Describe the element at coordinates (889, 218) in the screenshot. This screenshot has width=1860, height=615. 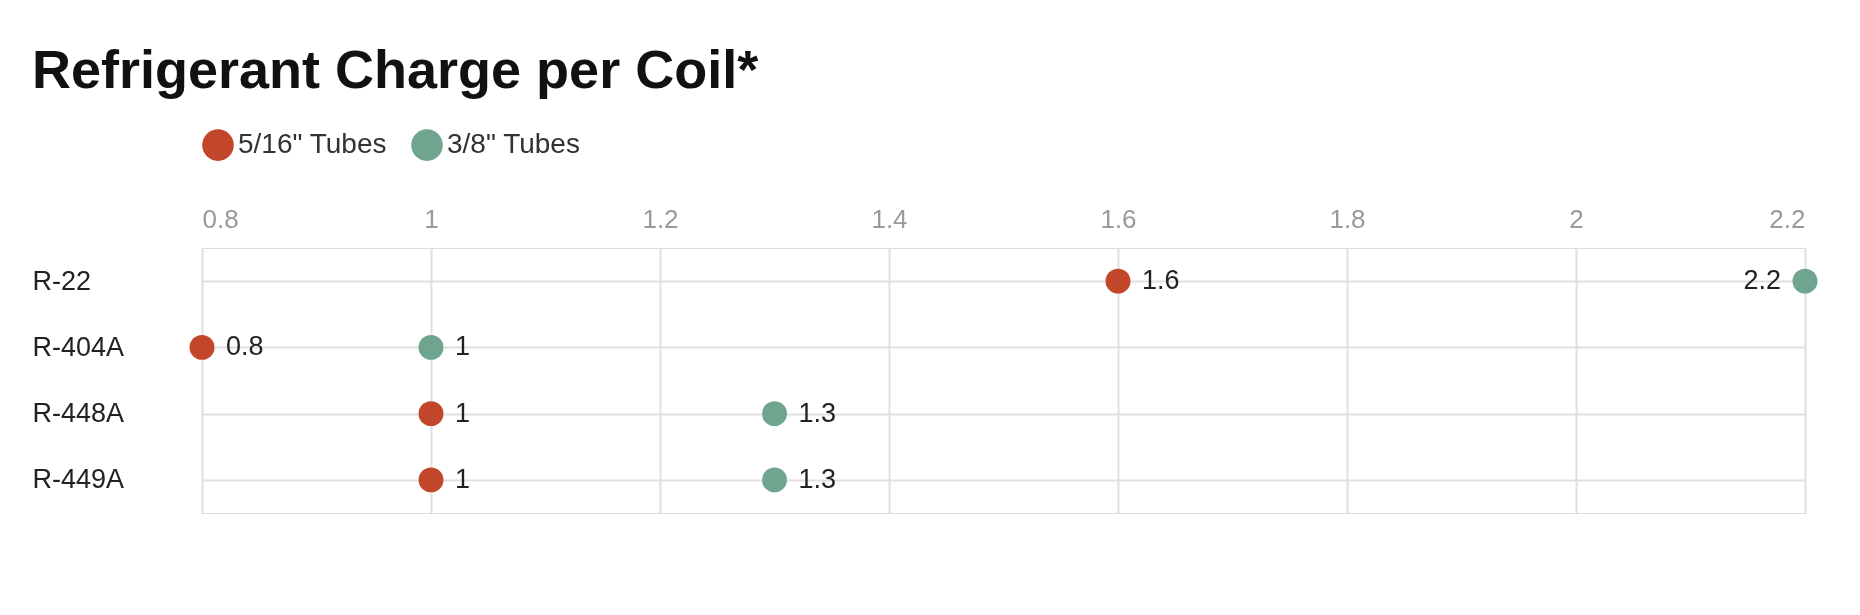
I see `x-tick-label: 1.4` at that location.